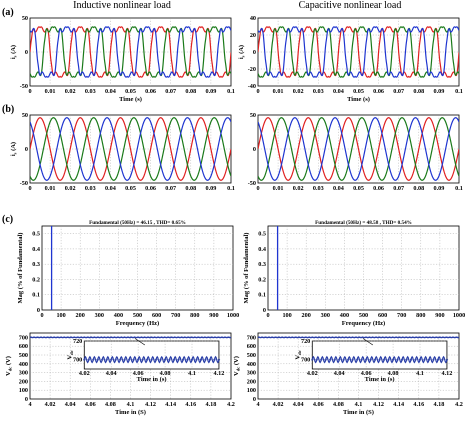 This screenshot has width=474, height=431. I want to click on y-tick-label: 0.2, so click(262, 279).